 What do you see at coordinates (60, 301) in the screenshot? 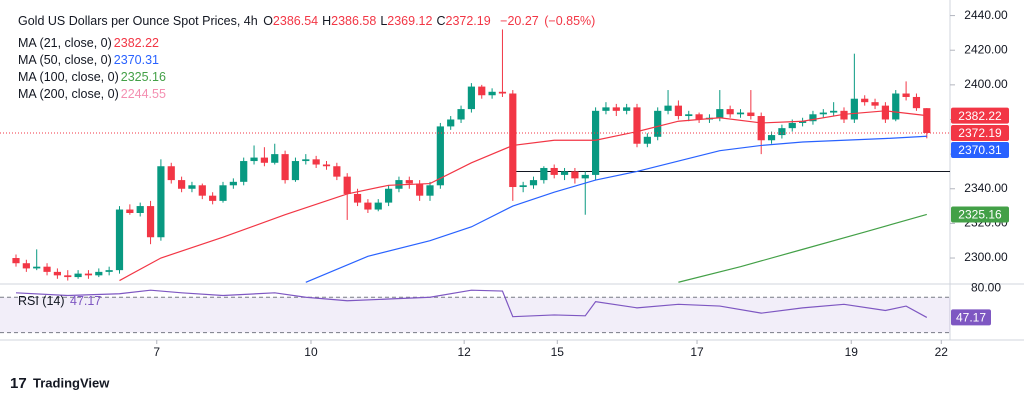
I see `rsi-legend: RSI (14) 47.17` at bounding box center [60, 301].